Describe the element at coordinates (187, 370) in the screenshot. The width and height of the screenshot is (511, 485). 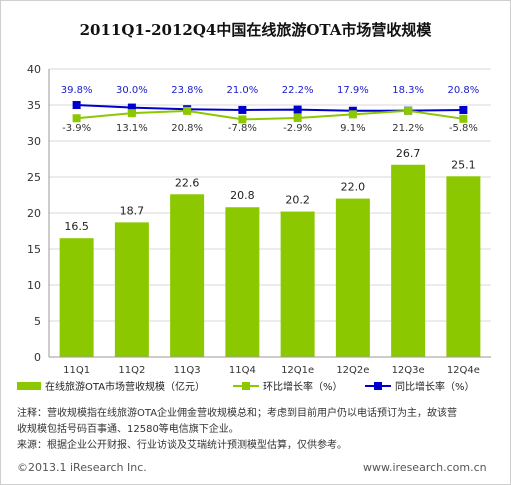
I see `x-tick-label: 11Q3` at that location.